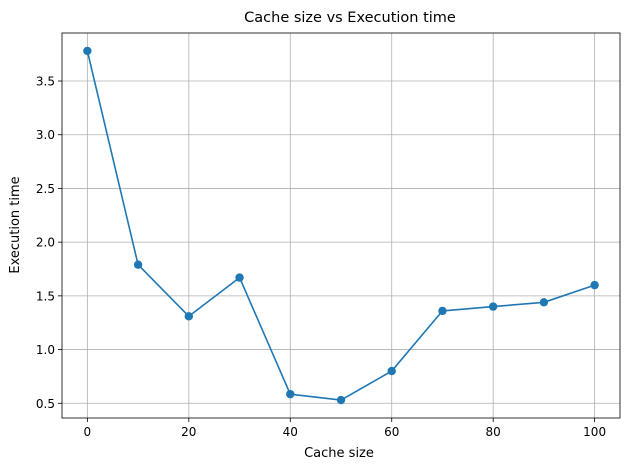 This screenshot has height=470, width=625. I want to click on x-axis-label: Cache size, so click(339, 453).